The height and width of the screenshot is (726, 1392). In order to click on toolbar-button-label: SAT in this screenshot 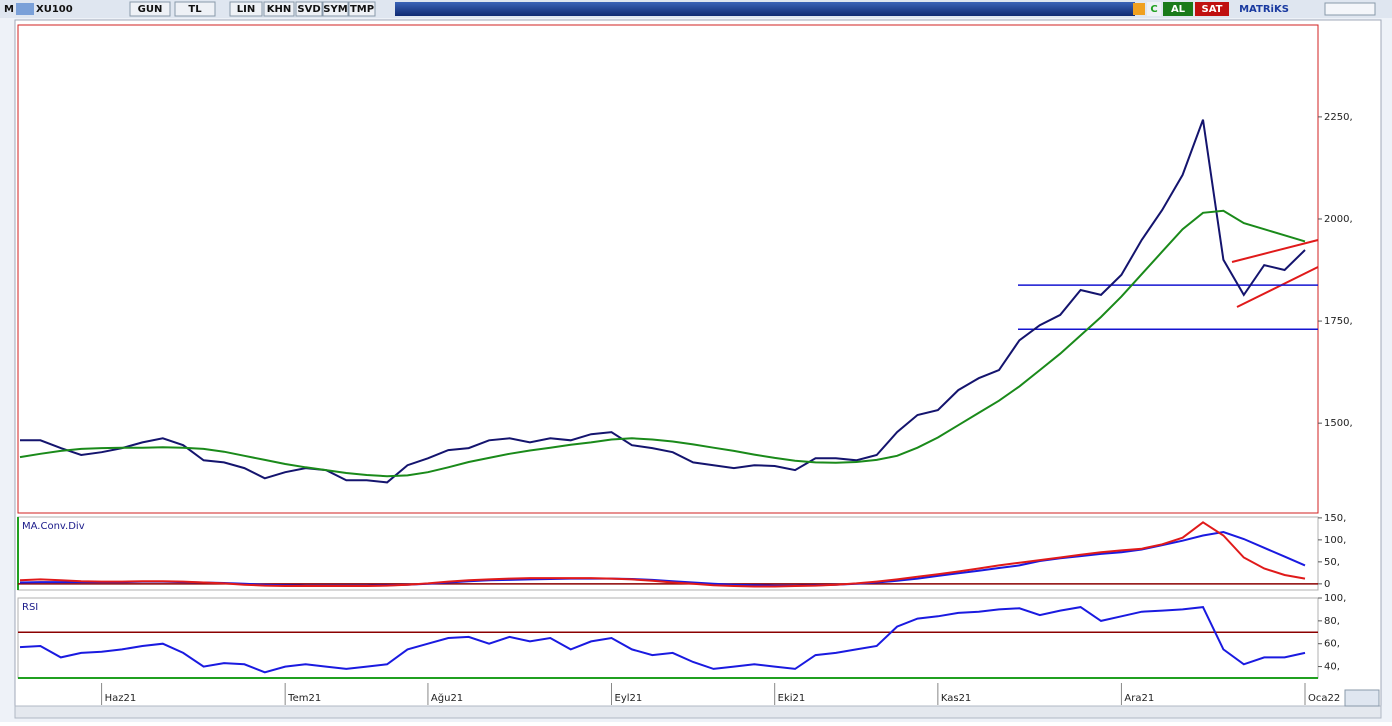, I will do `click(1212, 9)`.